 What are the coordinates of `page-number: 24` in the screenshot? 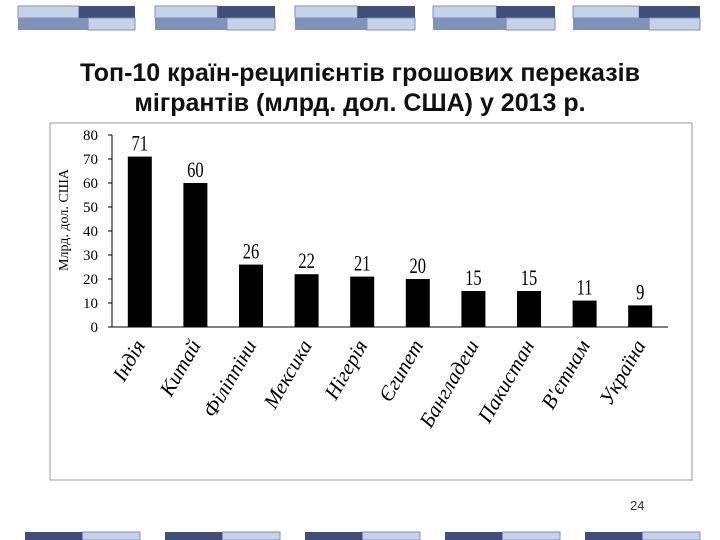 It's located at (637, 505).